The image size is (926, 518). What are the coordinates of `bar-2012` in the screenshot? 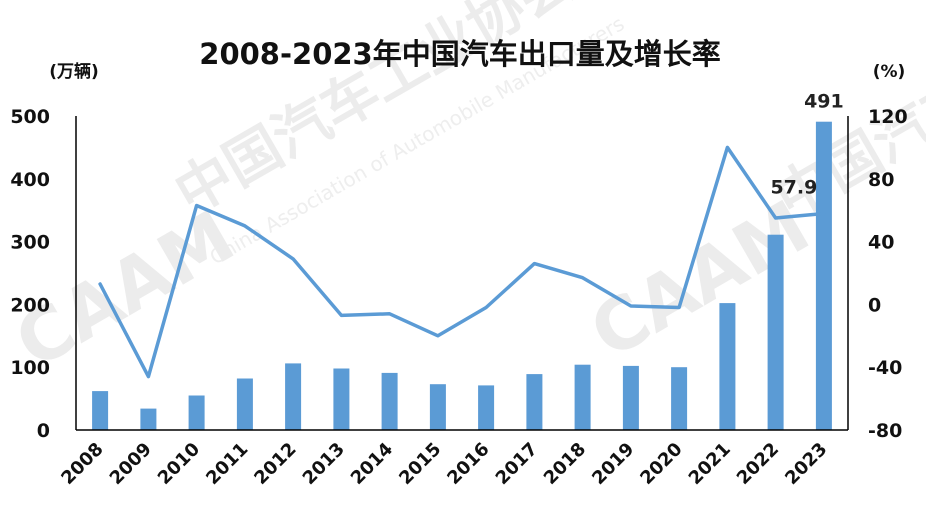 It's located at (293, 396).